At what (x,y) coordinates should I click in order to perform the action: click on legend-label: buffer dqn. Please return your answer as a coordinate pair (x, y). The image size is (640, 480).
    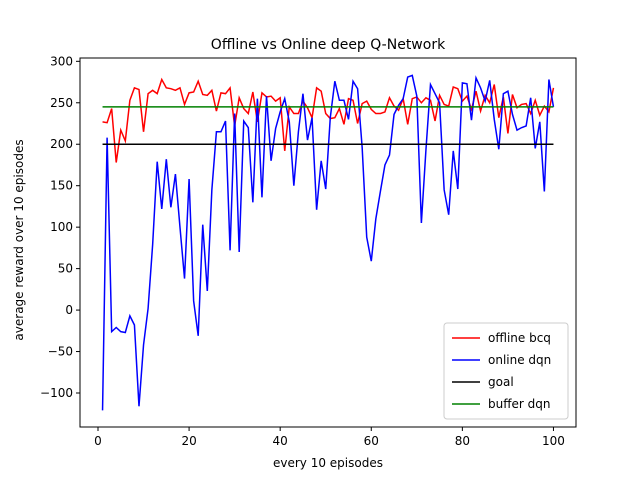
    Looking at the image, I should click on (519, 404).